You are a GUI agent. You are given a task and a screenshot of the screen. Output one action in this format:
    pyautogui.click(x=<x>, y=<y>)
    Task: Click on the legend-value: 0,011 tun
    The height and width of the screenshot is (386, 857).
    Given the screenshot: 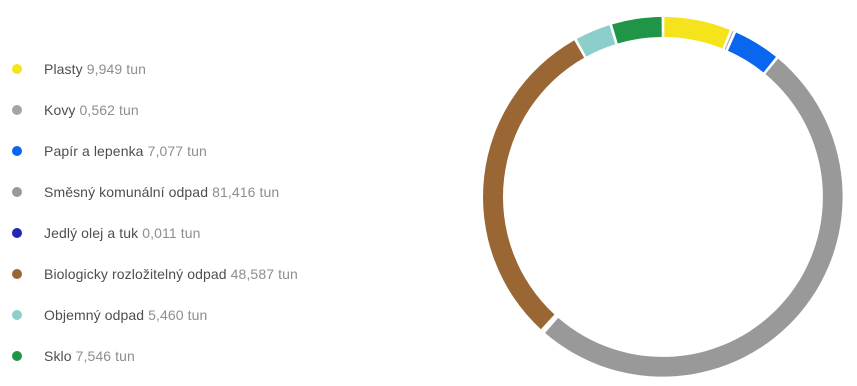 What is the action you would take?
    pyautogui.click(x=171, y=233)
    